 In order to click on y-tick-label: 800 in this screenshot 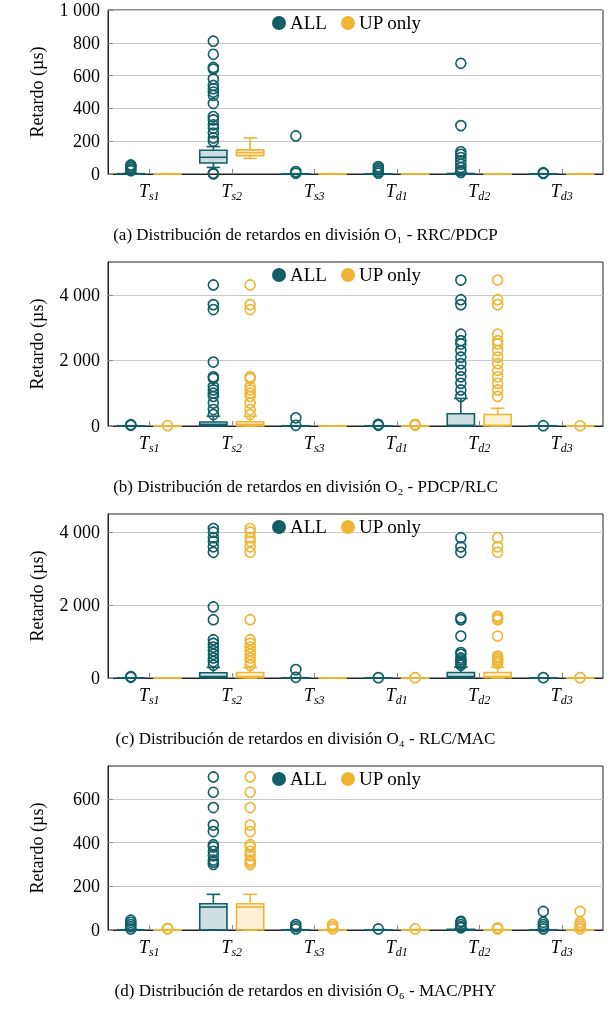, I will do `click(86, 42)`.